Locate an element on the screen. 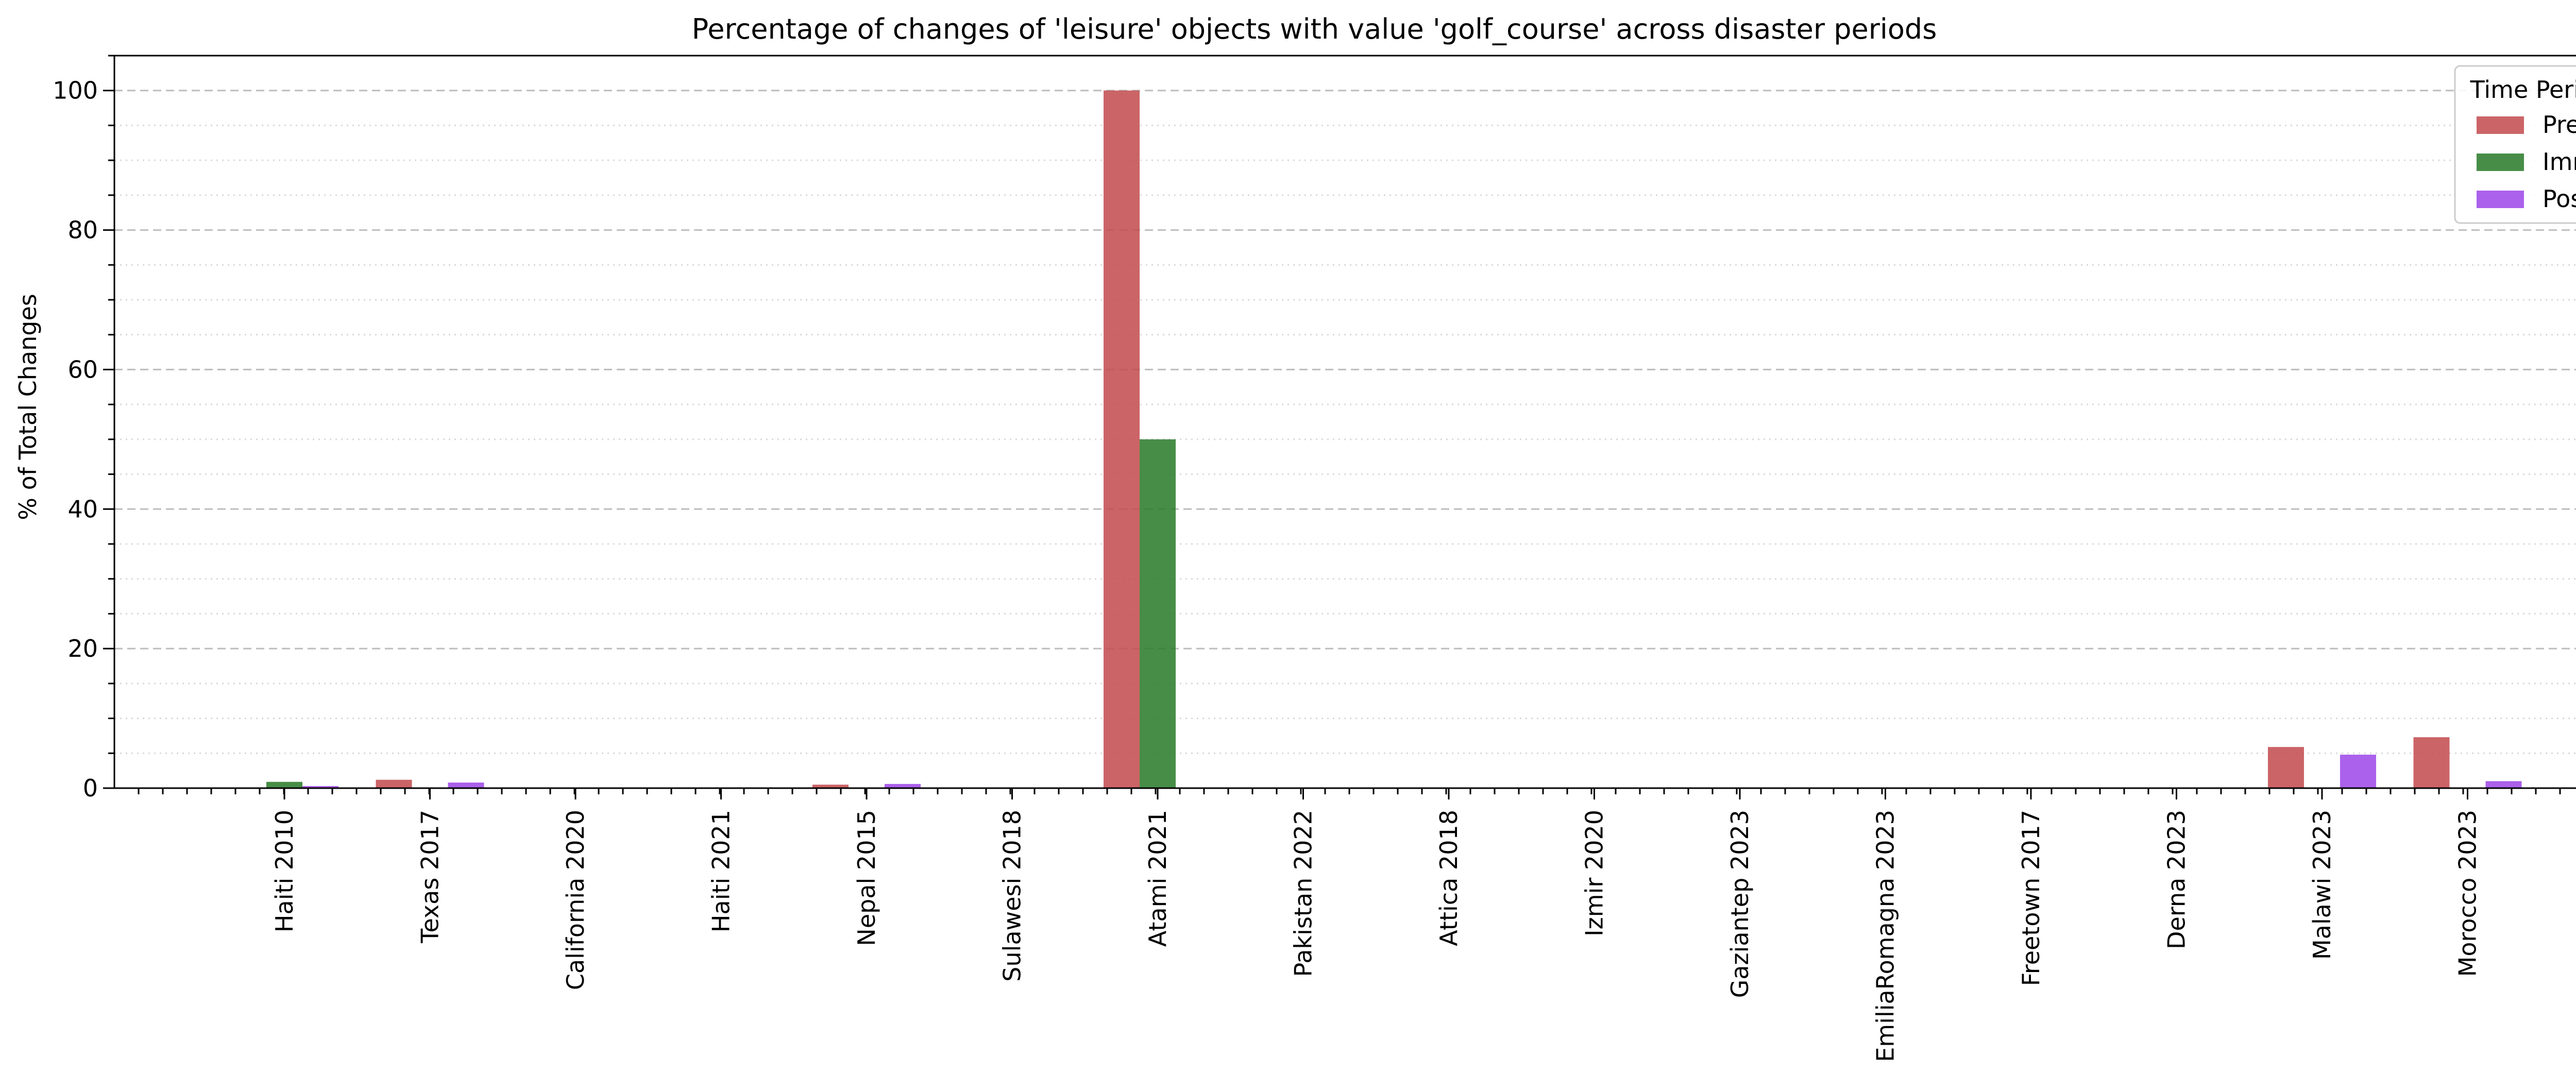 The width and height of the screenshot is (2576, 1090). legend-label-imm: Imm is located at coordinates (2559, 162).